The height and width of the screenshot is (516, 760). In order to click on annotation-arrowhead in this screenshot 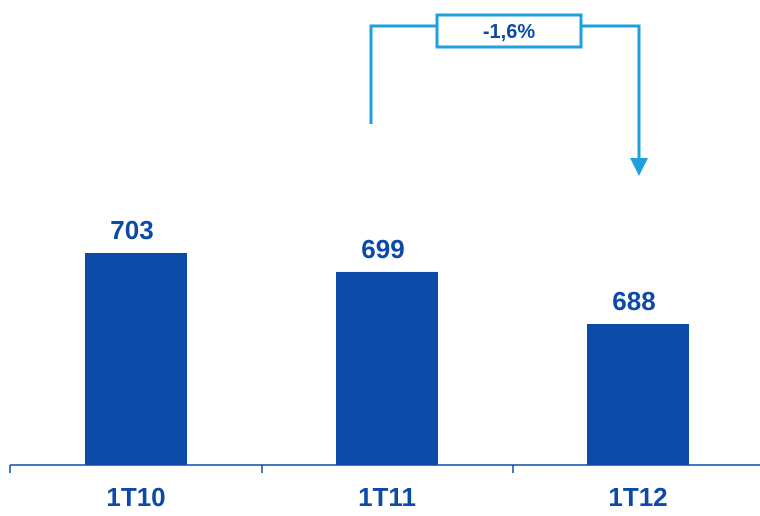, I will do `click(639, 167)`.